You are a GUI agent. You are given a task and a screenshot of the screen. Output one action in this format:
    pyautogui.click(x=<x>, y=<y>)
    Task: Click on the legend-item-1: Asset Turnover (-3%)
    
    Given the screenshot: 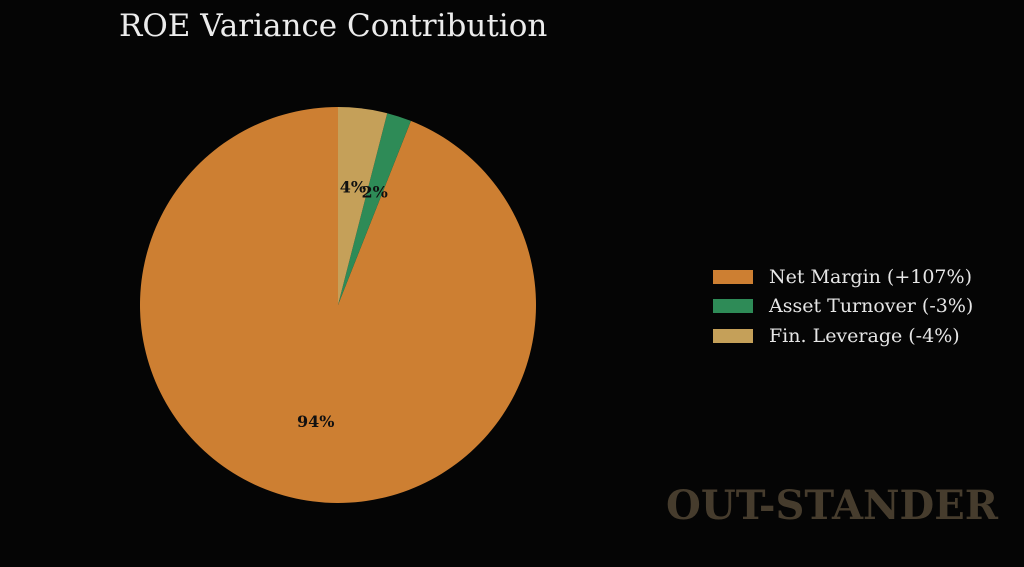 What is the action you would take?
    pyautogui.click(x=843, y=307)
    